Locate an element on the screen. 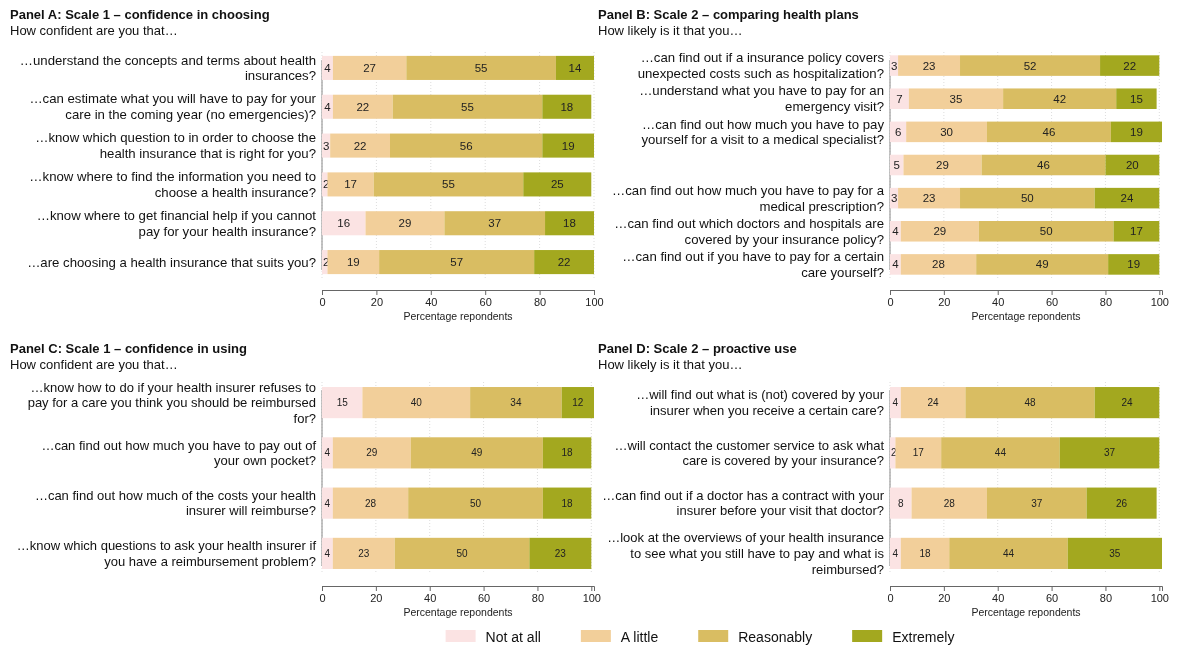 The height and width of the screenshot is (647, 1178). y-tick-label: …understand the concepts and terms about health insurances? is located at coordinates (167, 68).